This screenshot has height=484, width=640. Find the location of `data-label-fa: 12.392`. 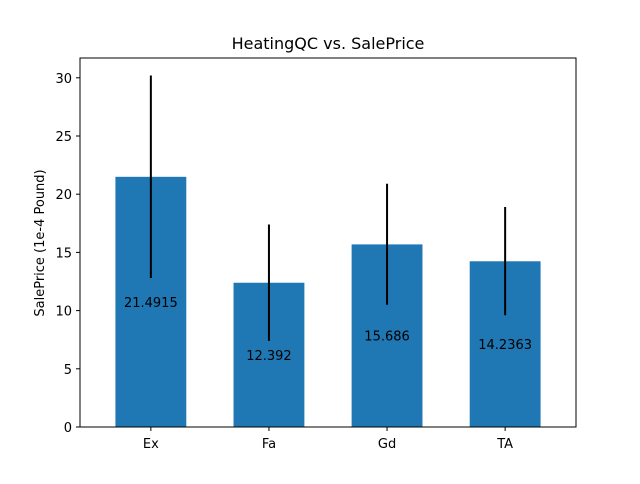

data-label-fa: 12.392 is located at coordinates (269, 356).